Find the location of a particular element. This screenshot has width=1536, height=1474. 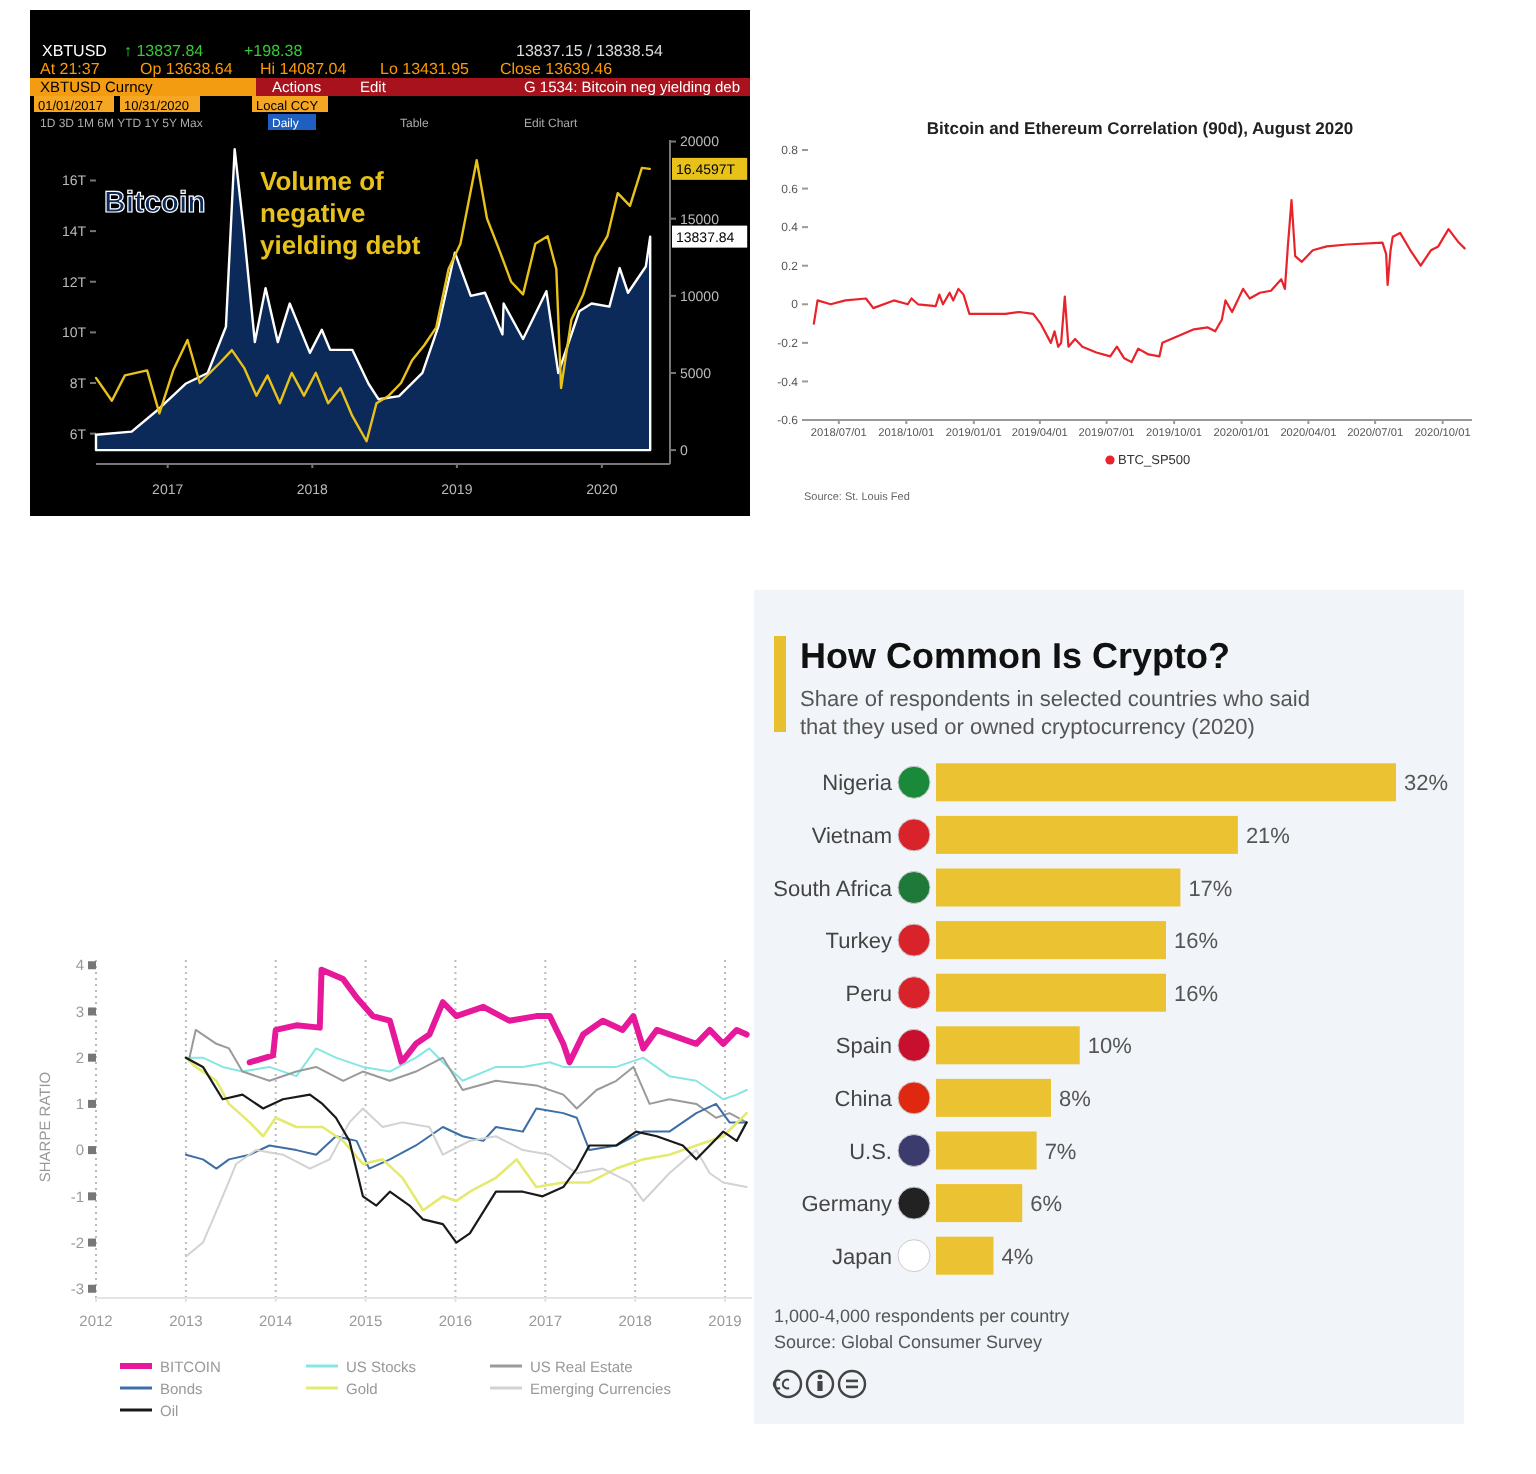

text: Op 13638.64 is located at coordinates (187, 69).